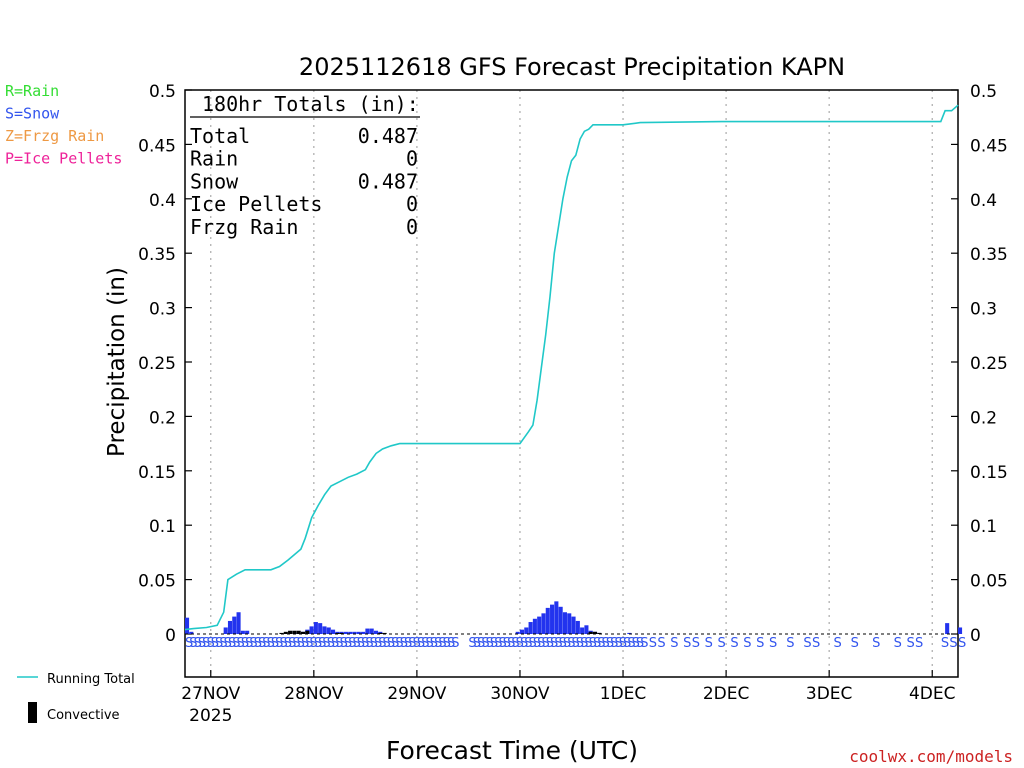 Image resolution: width=1024 pixels, height=768 pixels. What do you see at coordinates (157, 582) in the screenshot?
I see `y-tick-label-left-1: 0.05` at bounding box center [157, 582].